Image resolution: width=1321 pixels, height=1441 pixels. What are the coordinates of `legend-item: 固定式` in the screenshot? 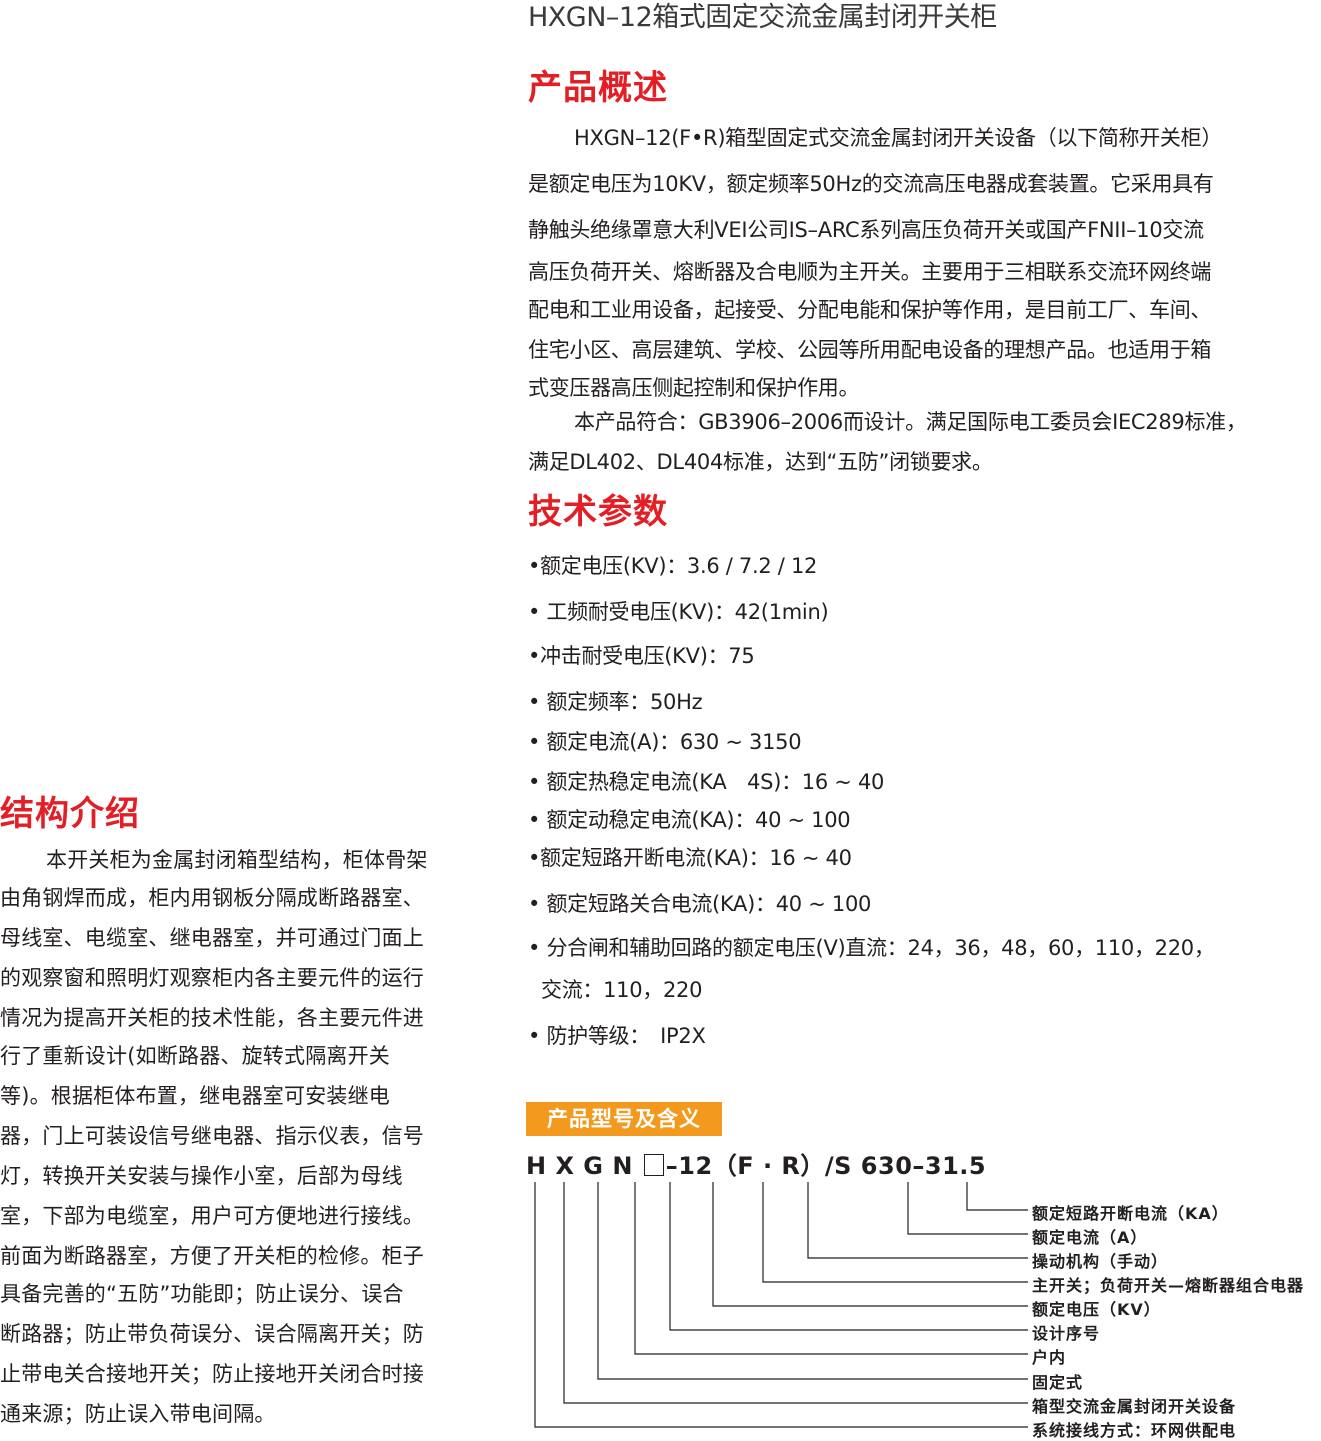 It's located at (1058, 1382).